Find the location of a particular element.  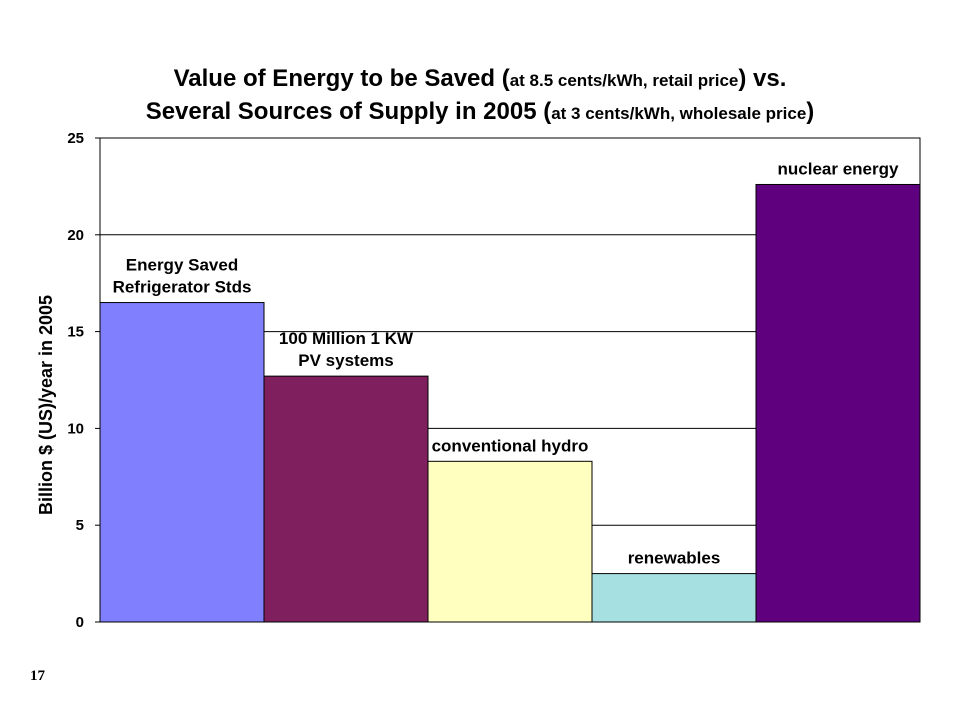

bar-label: PV systems is located at coordinates (345, 360).